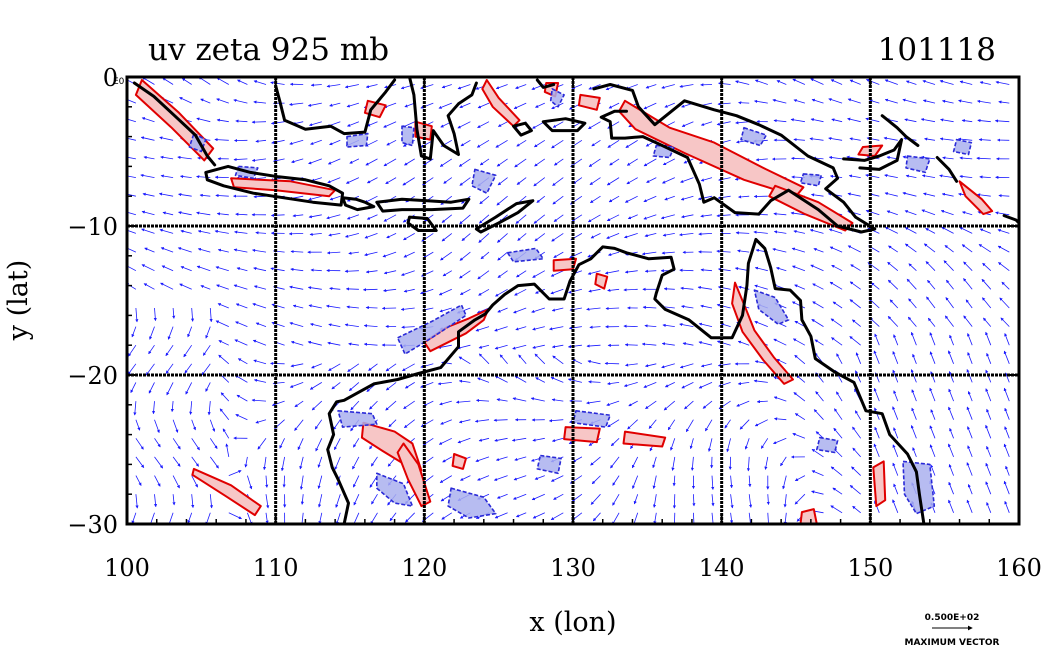  Describe the element at coordinates (18, 301) in the screenshot. I see `y-axis-label: y (lat)` at that location.